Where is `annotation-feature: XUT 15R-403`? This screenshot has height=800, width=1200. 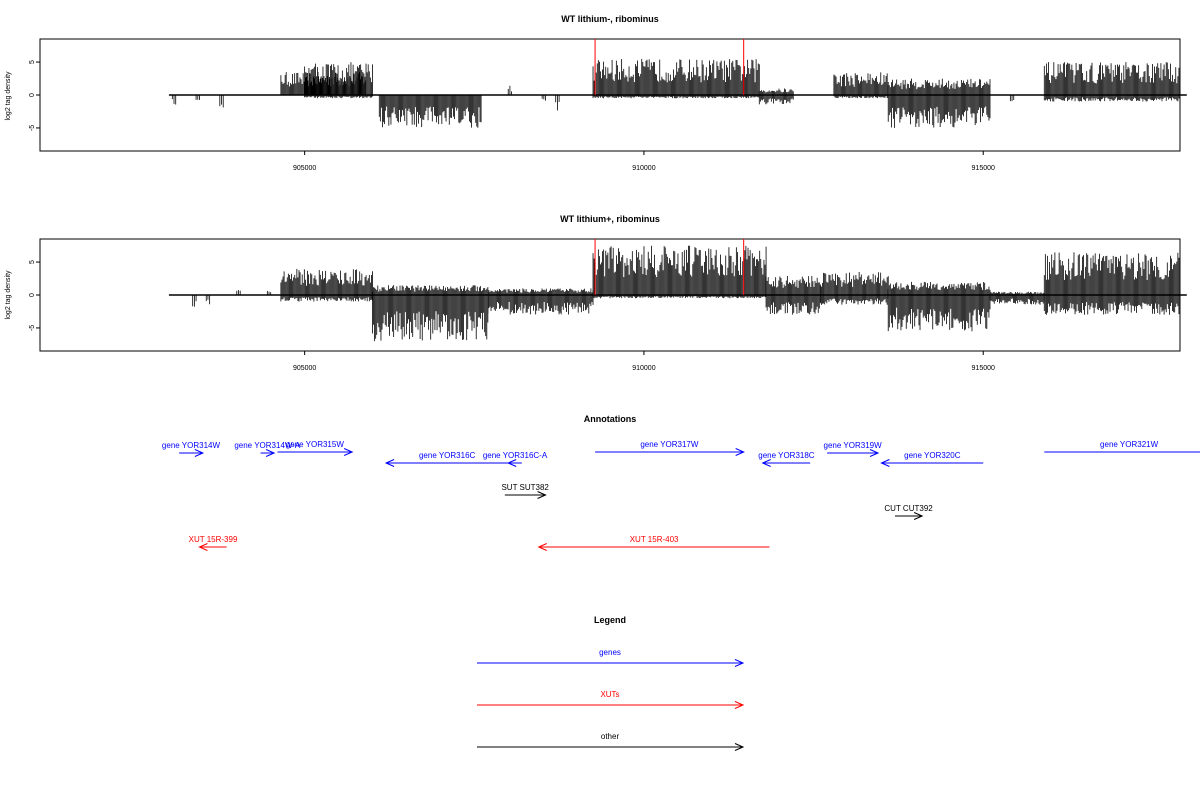
annotation-feature: XUT 15R-403 is located at coordinates (653, 543).